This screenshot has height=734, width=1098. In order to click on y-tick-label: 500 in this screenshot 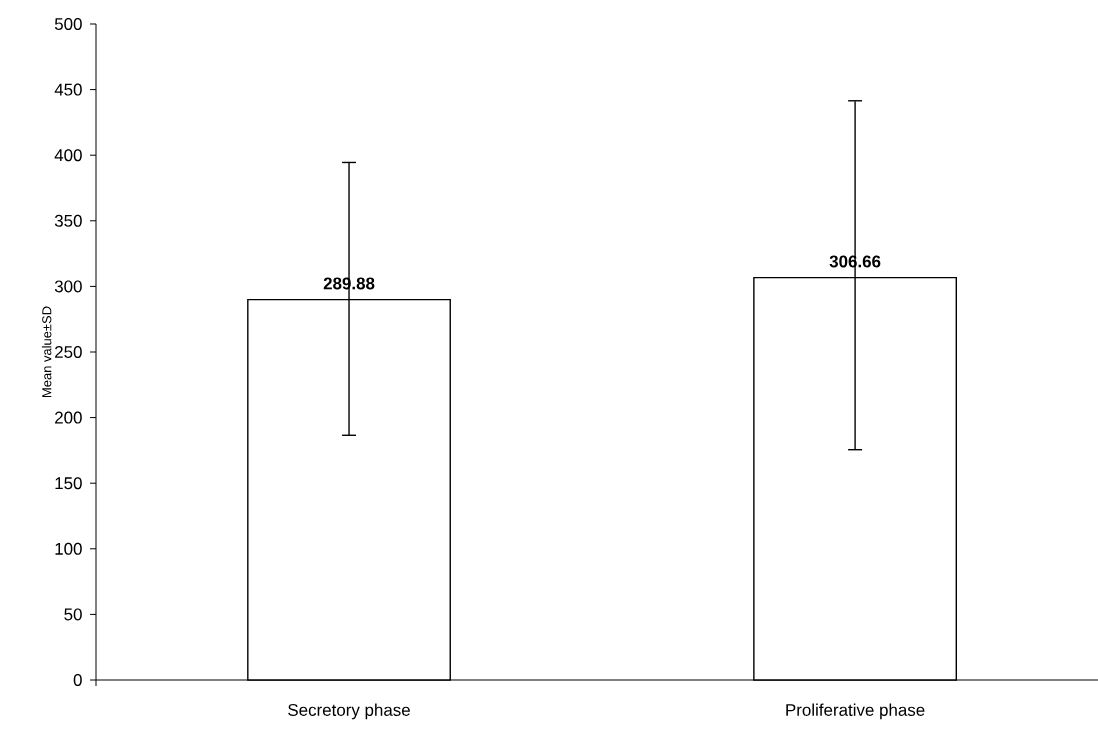, I will do `click(68, 24)`.